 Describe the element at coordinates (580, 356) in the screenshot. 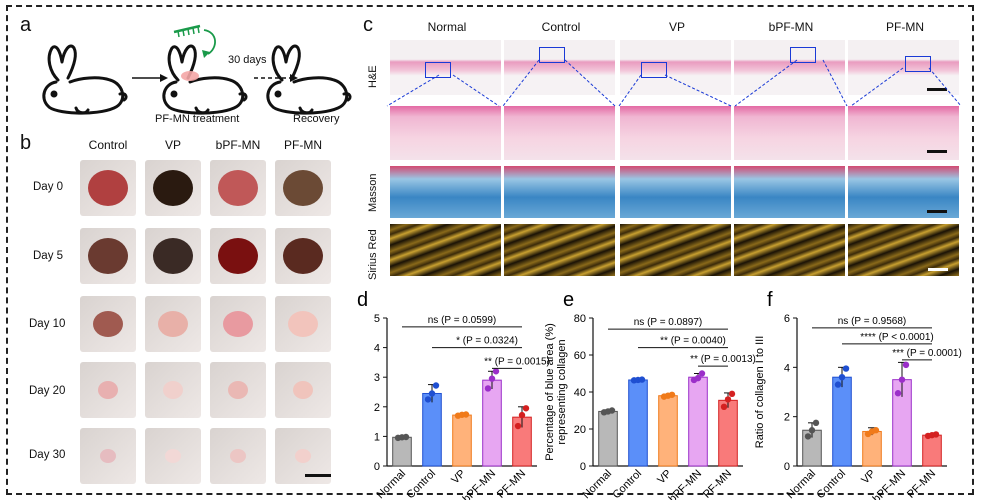

I see `y-tick-label: 60` at that location.